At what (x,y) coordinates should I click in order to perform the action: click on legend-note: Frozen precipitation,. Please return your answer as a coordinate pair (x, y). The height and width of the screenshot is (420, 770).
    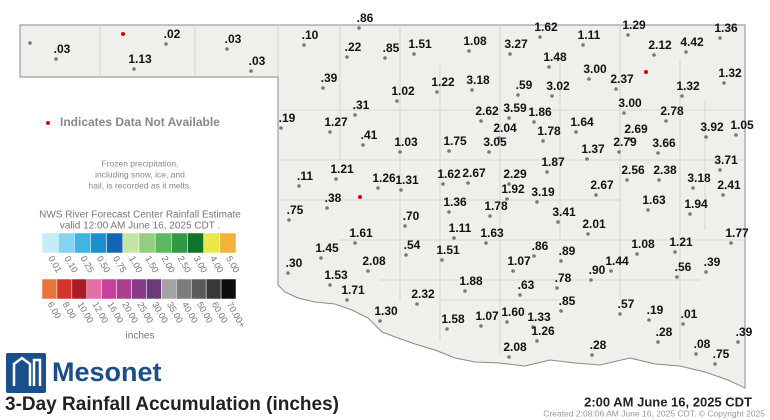
    Looking at the image, I should click on (139, 163).